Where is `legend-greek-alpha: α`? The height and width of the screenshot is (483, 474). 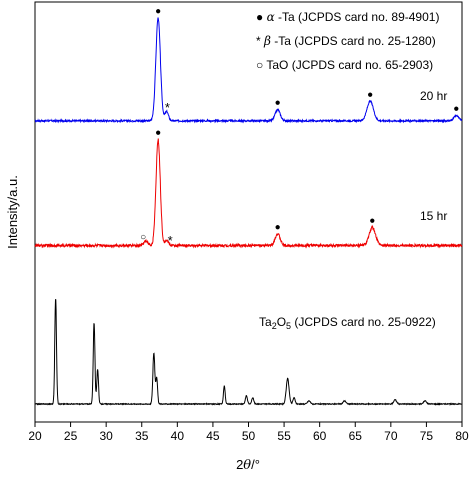
legend-greek-alpha: α is located at coordinates (271, 17).